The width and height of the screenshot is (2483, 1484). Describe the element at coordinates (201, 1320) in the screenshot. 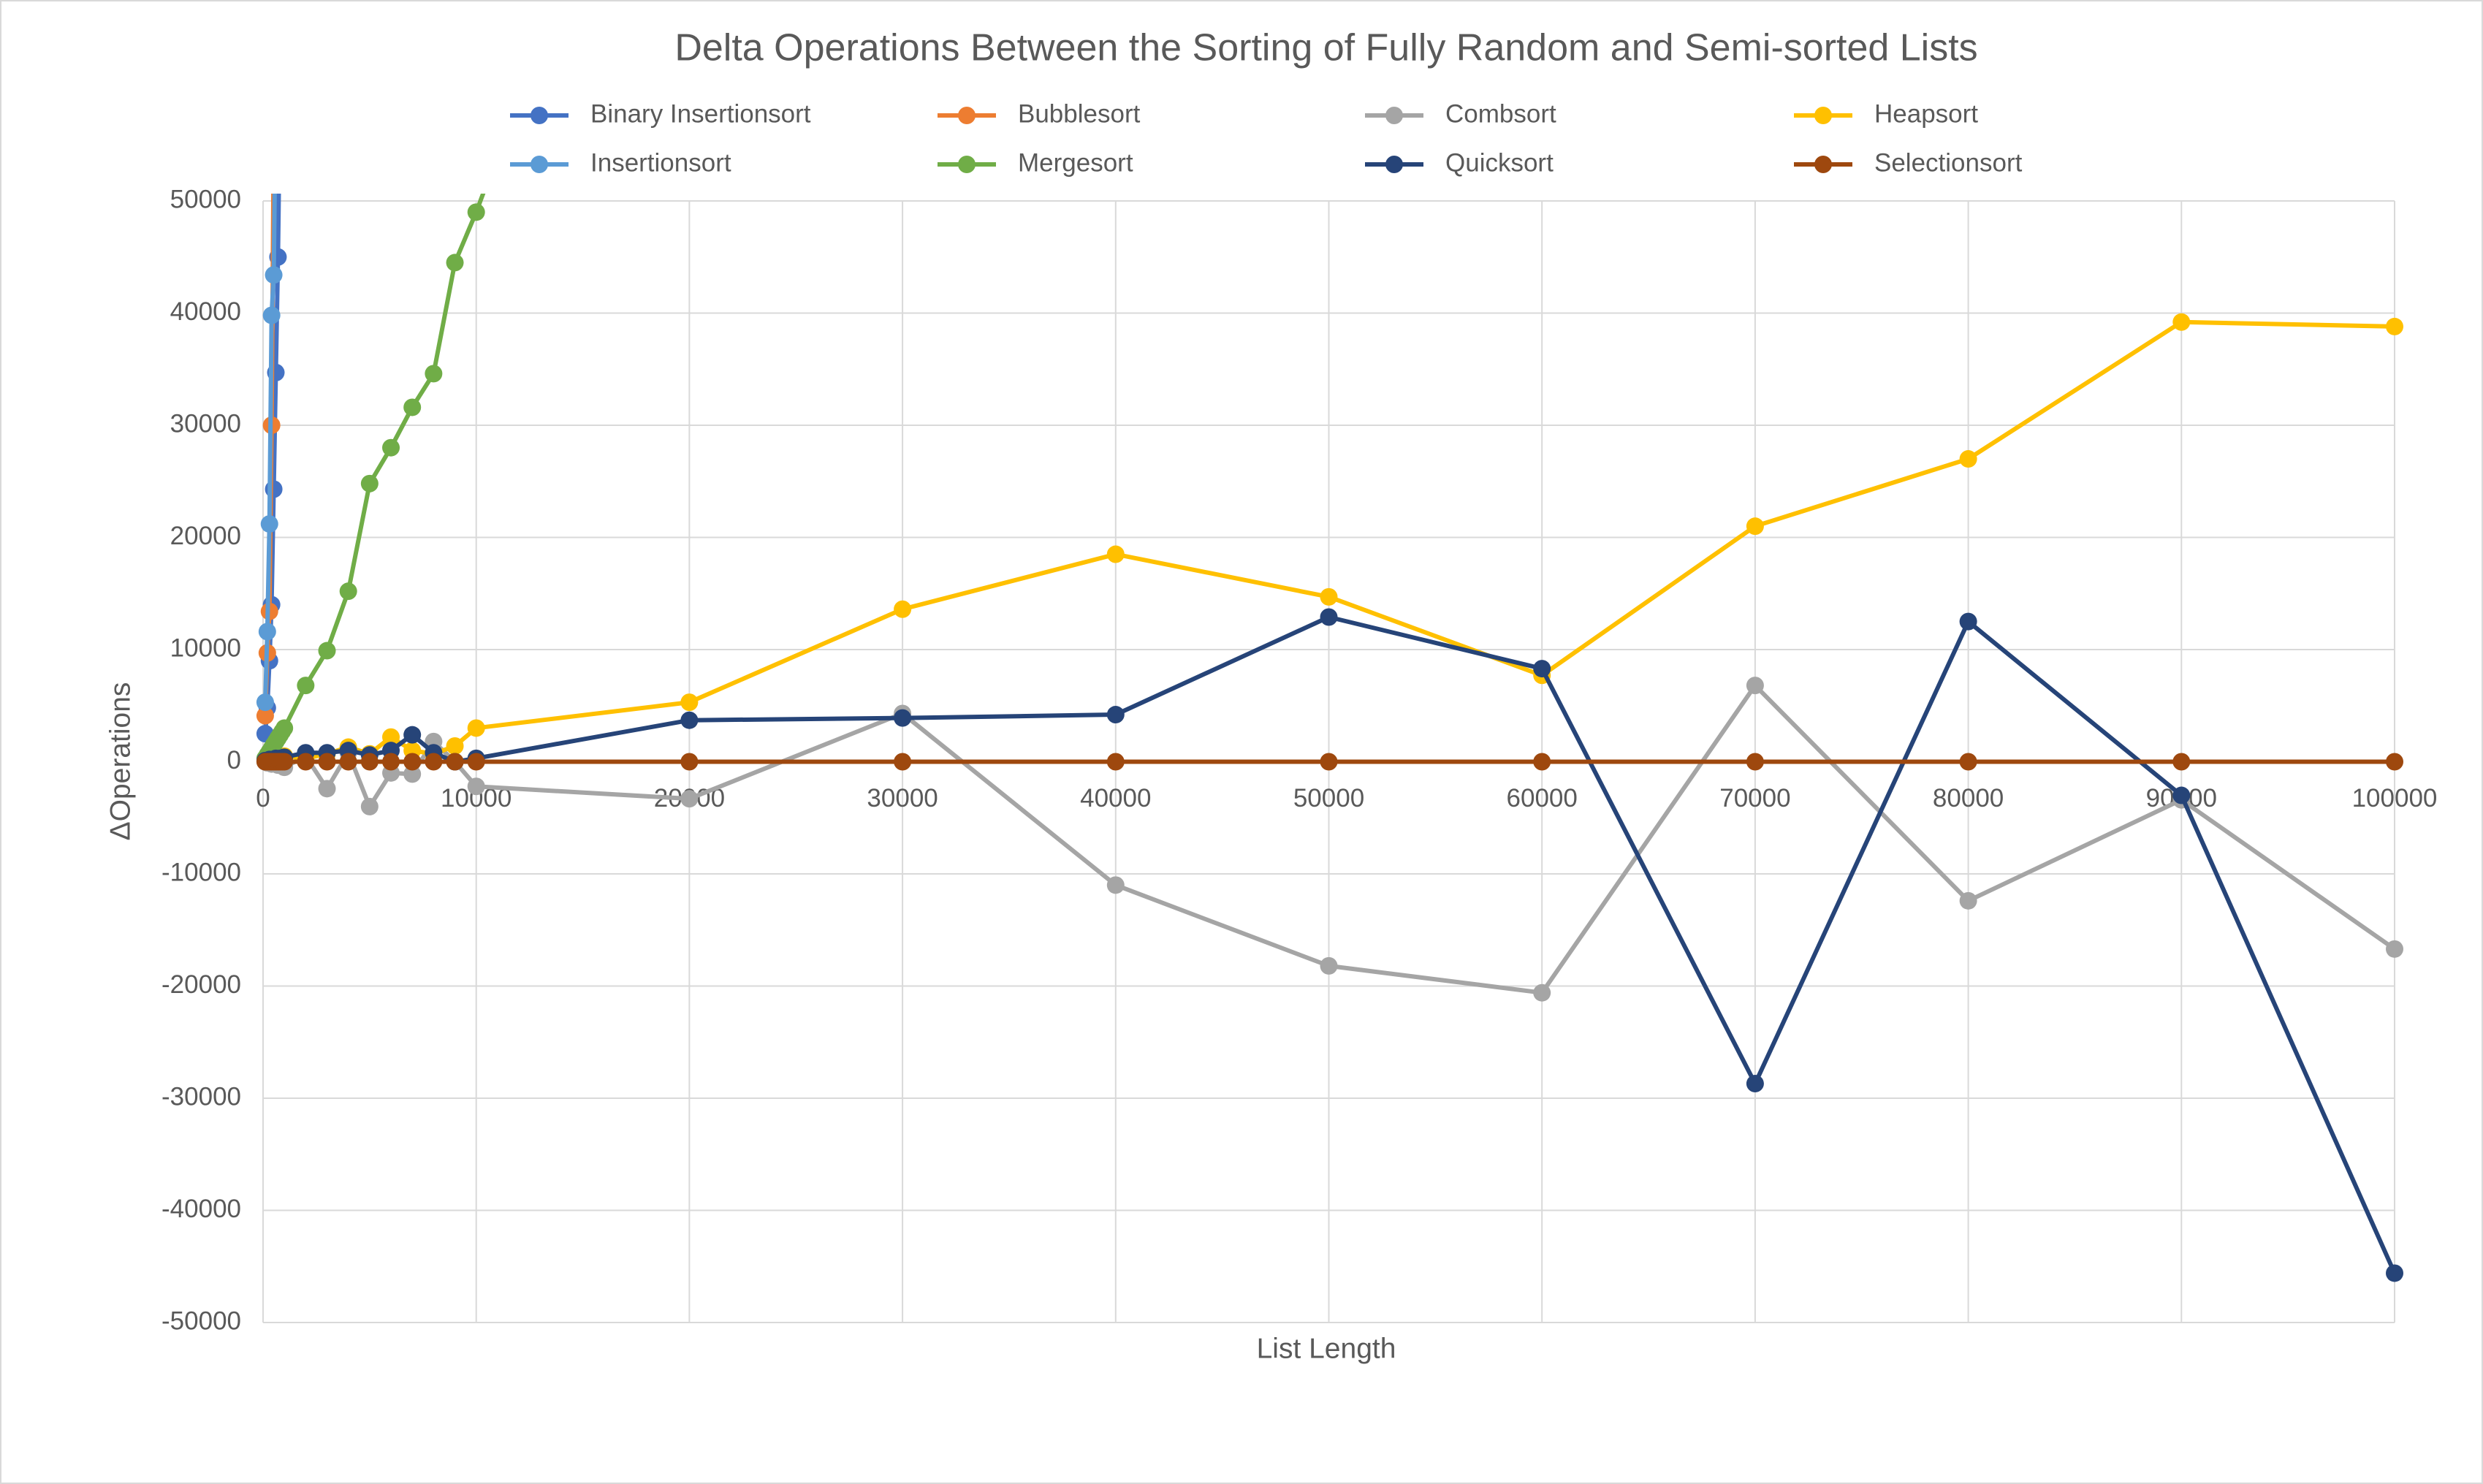

I see `y-tick-label: -50000` at that location.